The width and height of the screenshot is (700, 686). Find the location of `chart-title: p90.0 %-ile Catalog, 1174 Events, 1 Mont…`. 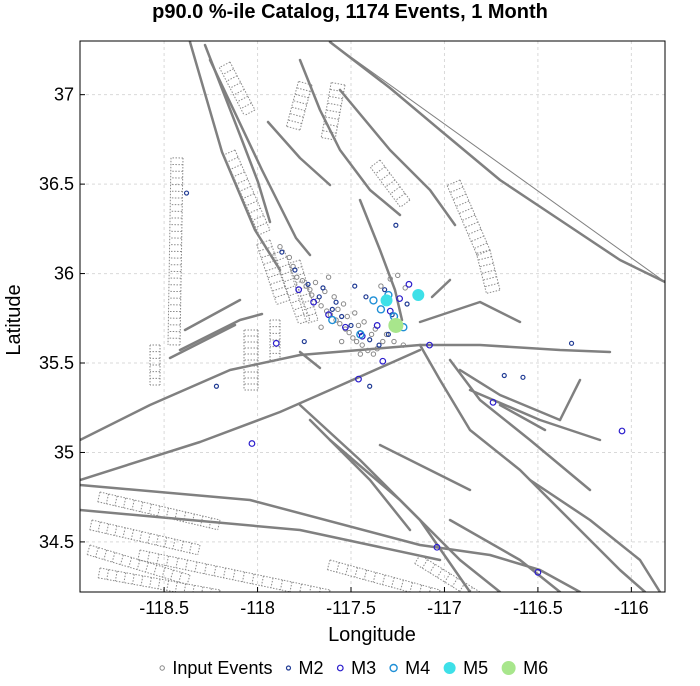

chart-title: p90.0 %-ile Catalog, 1174 Events, 1 Mont… is located at coordinates (350, 12).